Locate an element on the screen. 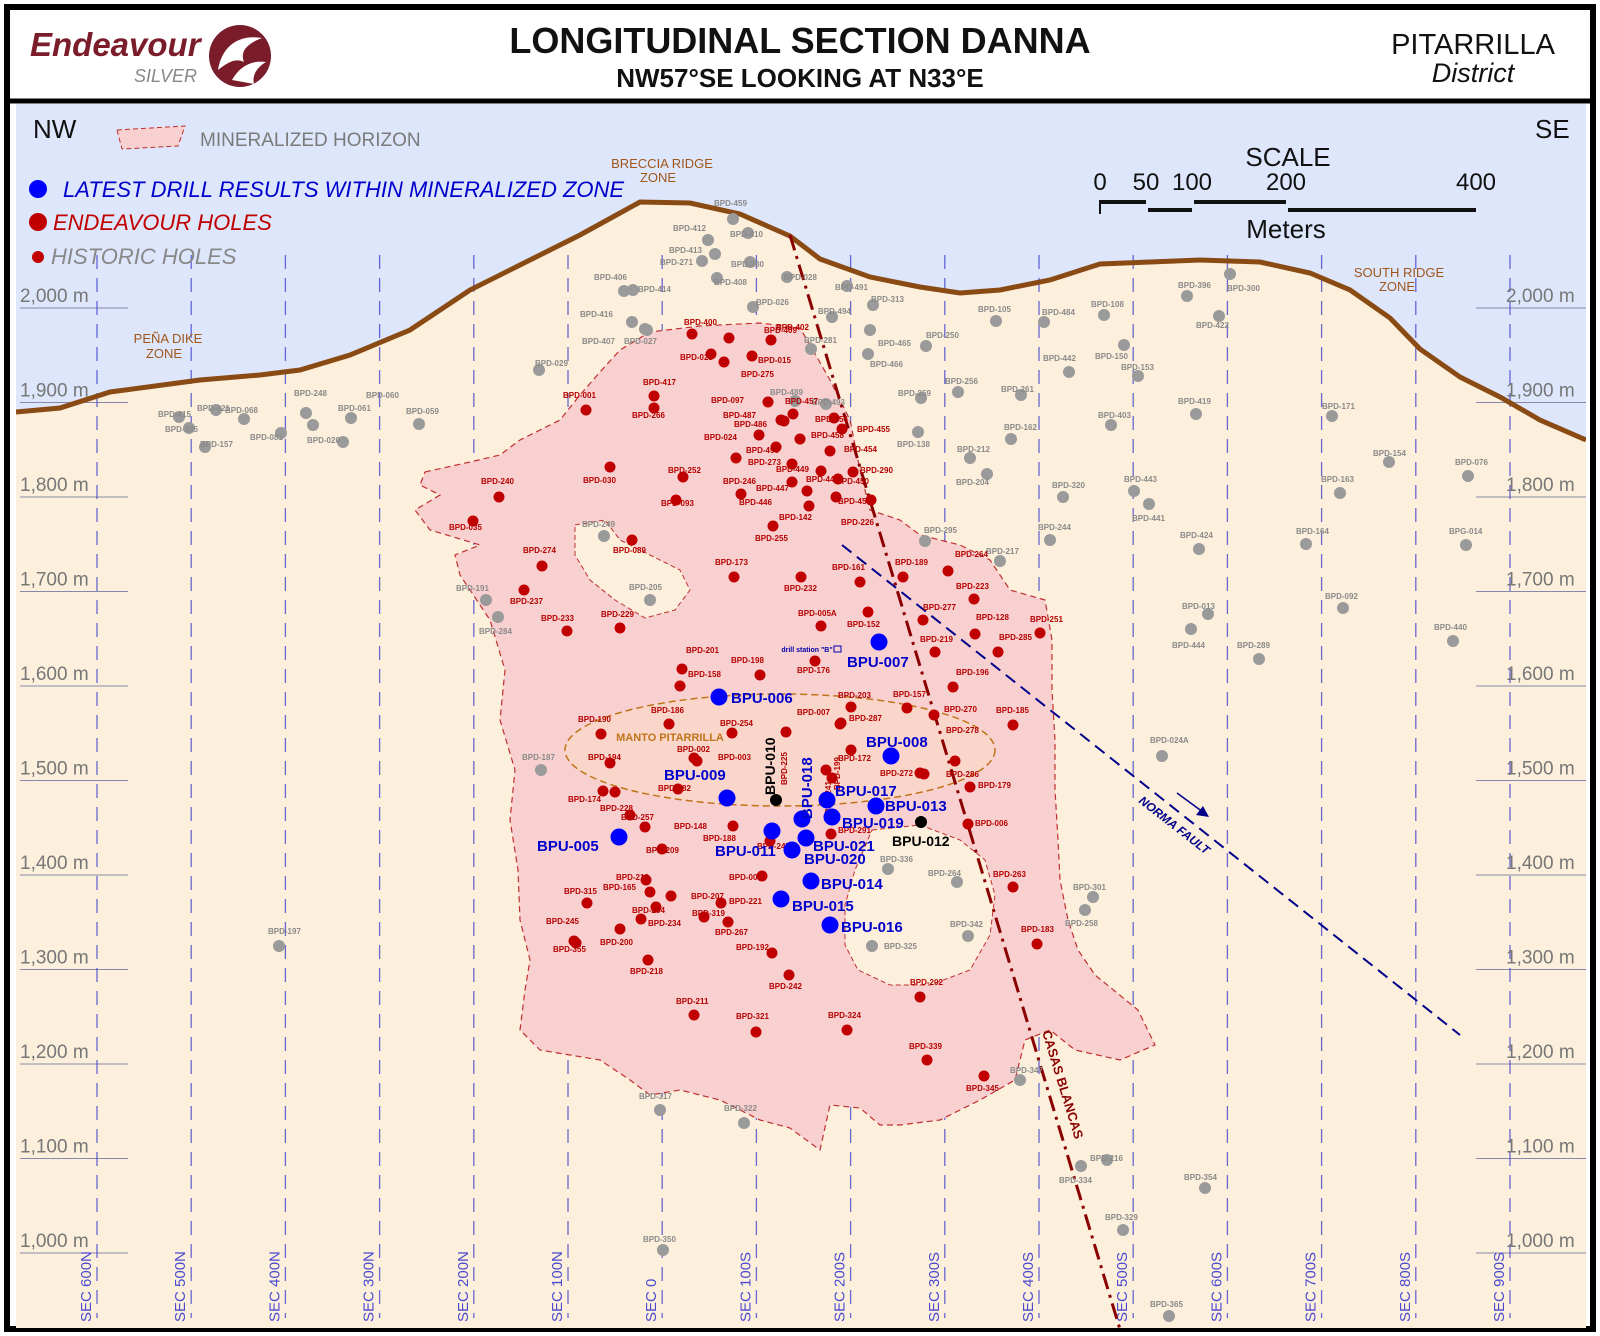  historic-hole: BPD-317 is located at coordinates (655, 1104).